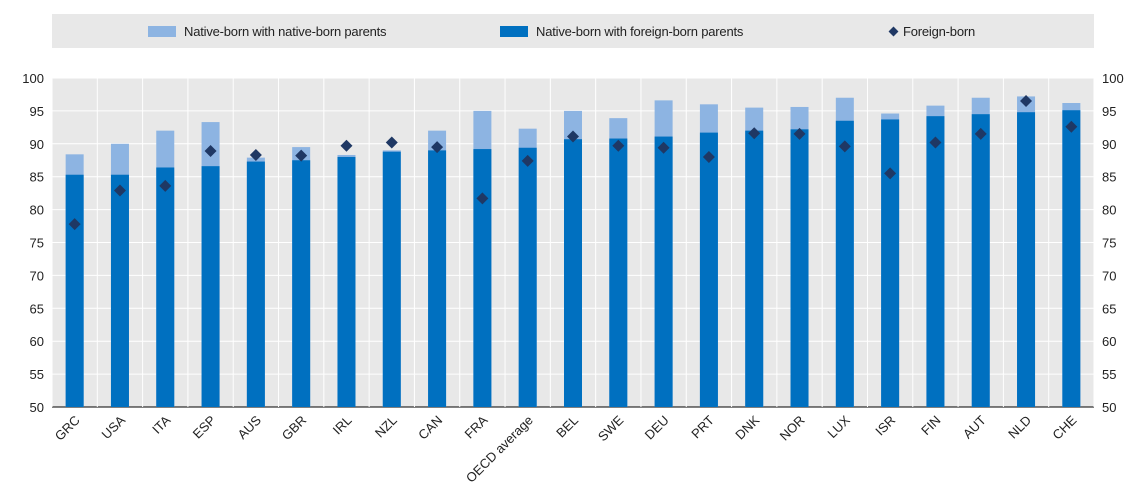 The height and width of the screenshot is (484, 1137). What do you see at coordinates (657, 428) in the screenshot?
I see `x-tick-label: DEU` at bounding box center [657, 428].